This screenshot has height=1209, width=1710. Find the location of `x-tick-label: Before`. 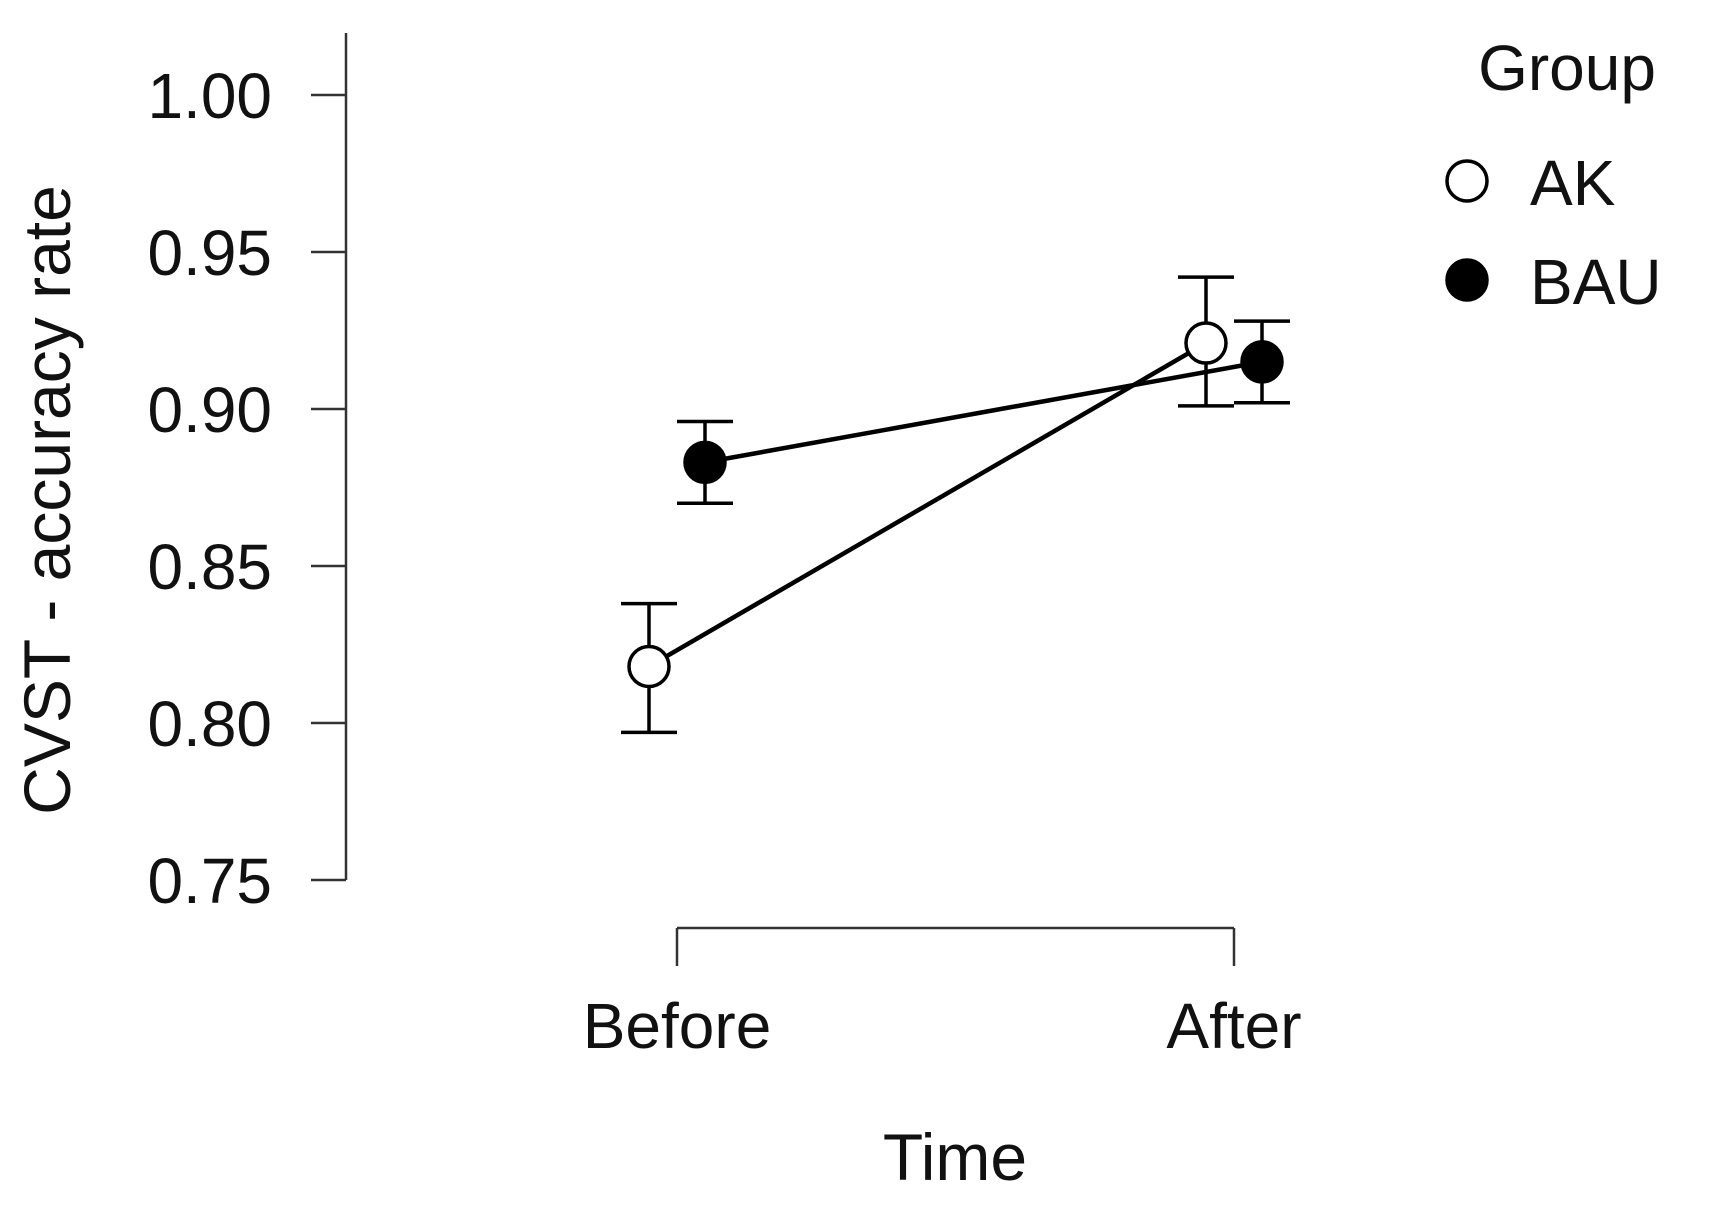

x-tick-label: Before is located at coordinates (677, 1026).